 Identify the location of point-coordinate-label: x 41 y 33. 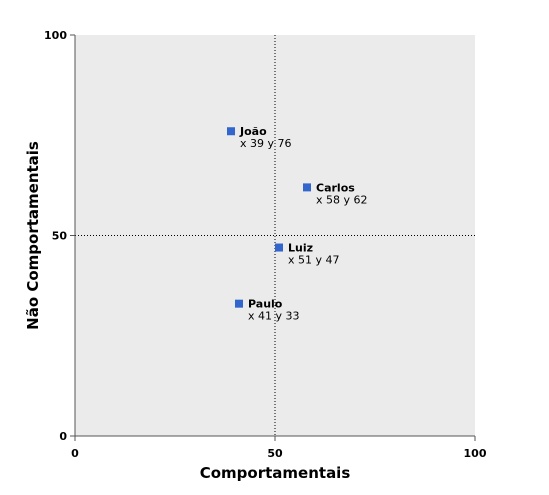
(274, 316).